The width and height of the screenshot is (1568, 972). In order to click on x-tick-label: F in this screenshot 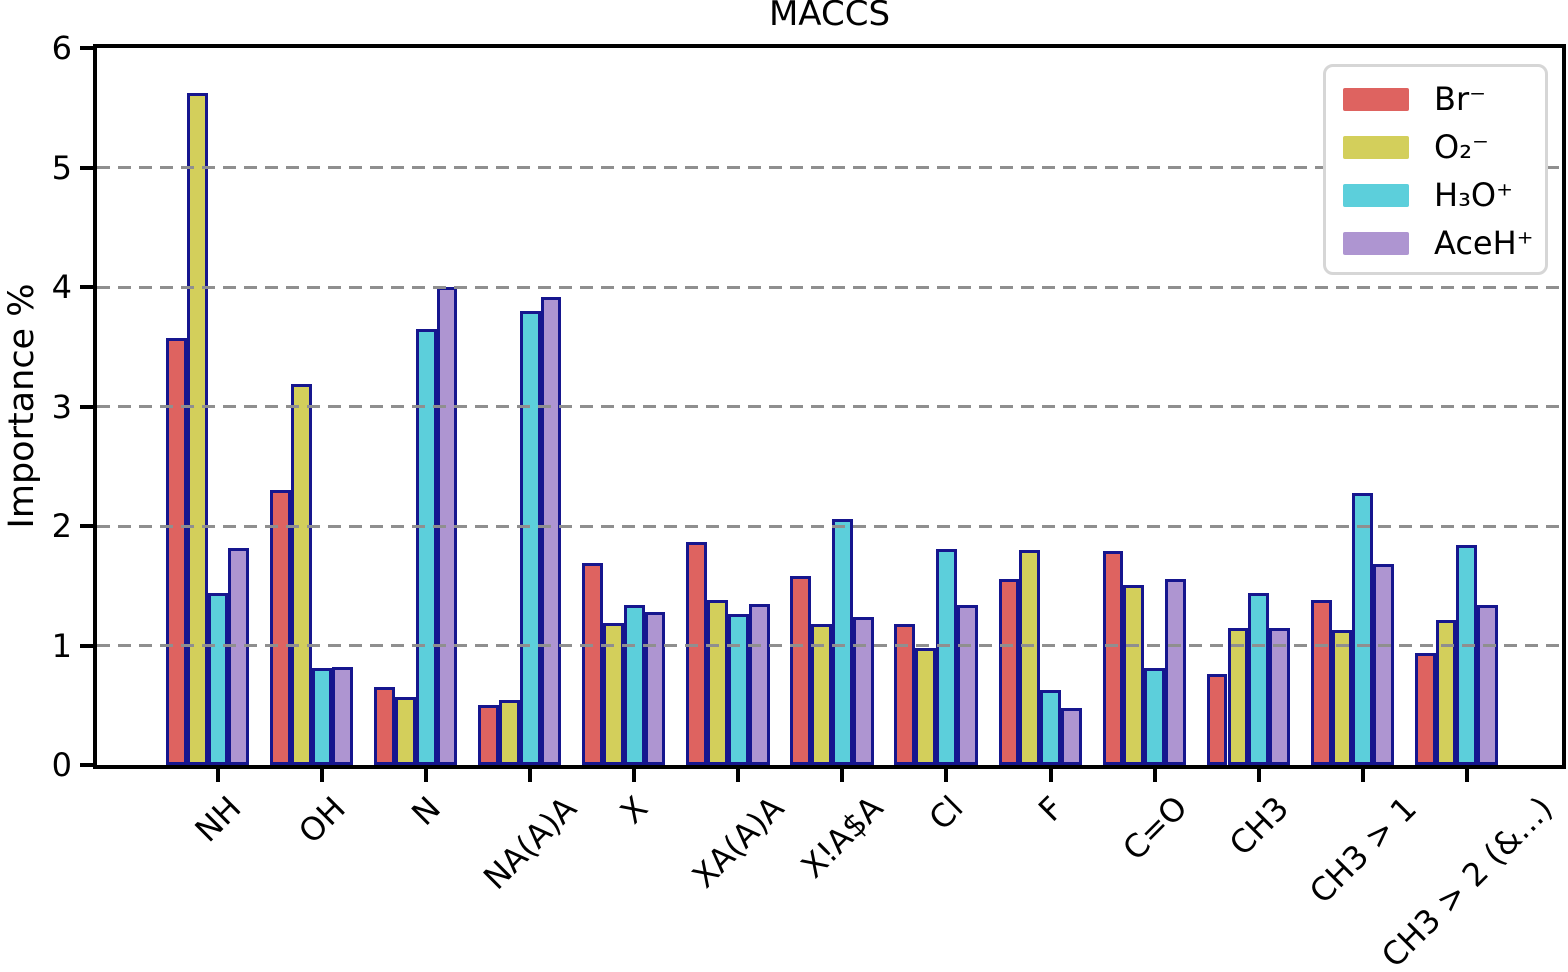, I will do `click(1050, 808)`.